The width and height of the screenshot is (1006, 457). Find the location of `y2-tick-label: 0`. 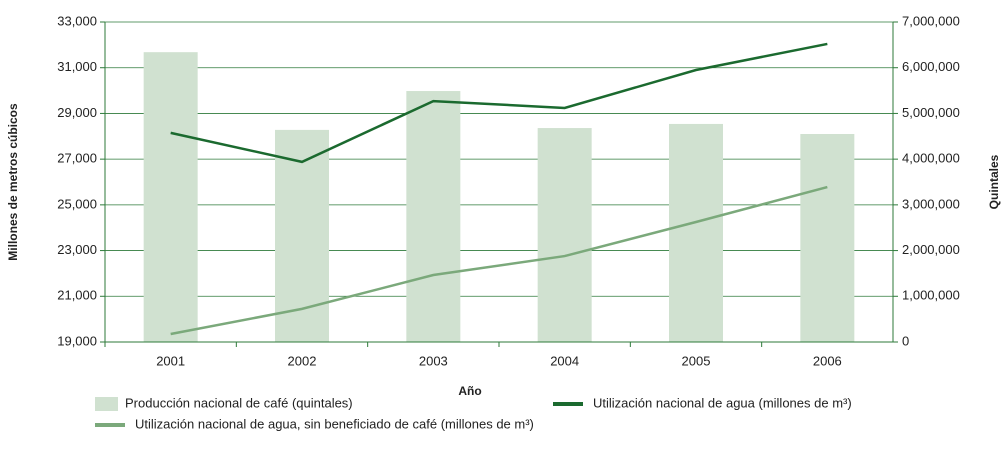

y2-tick-label: 0 is located at coordinates (905, 340).